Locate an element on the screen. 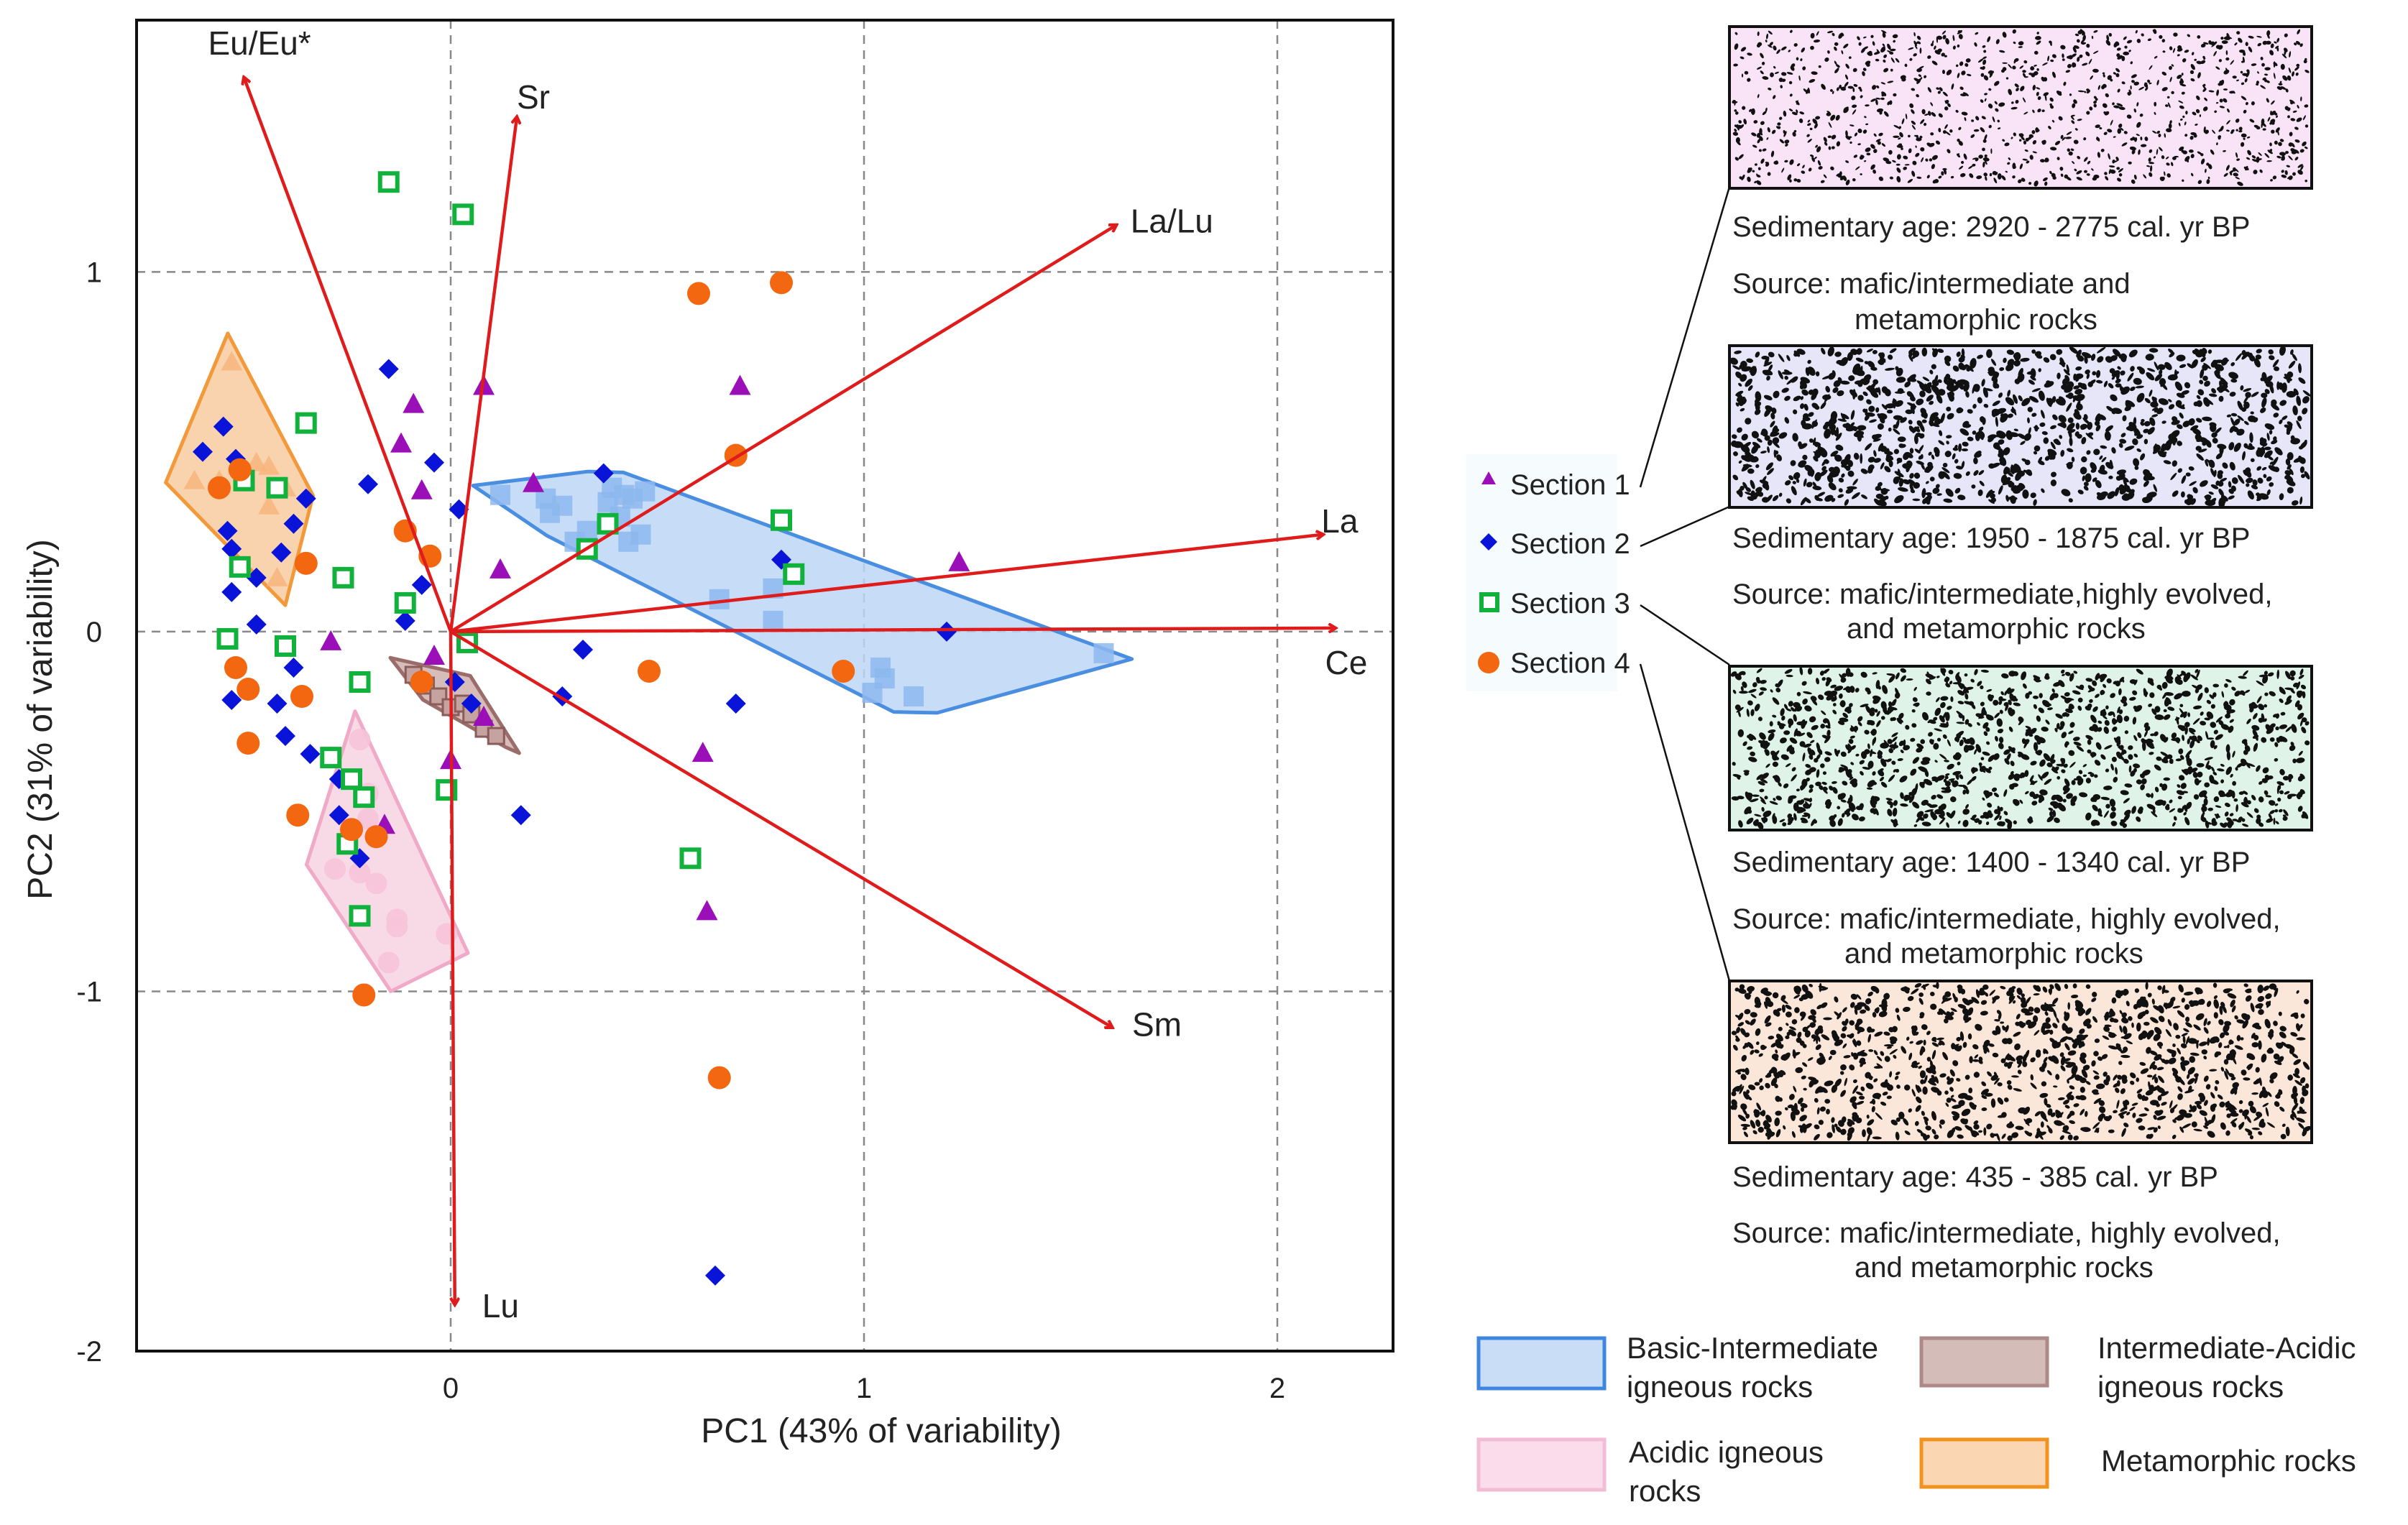 The width and height of the screenshot is (2408, 1525). series-legend: Section 1 Section 2 Section 3 Section 4 is located at coordinates (1548, 572).